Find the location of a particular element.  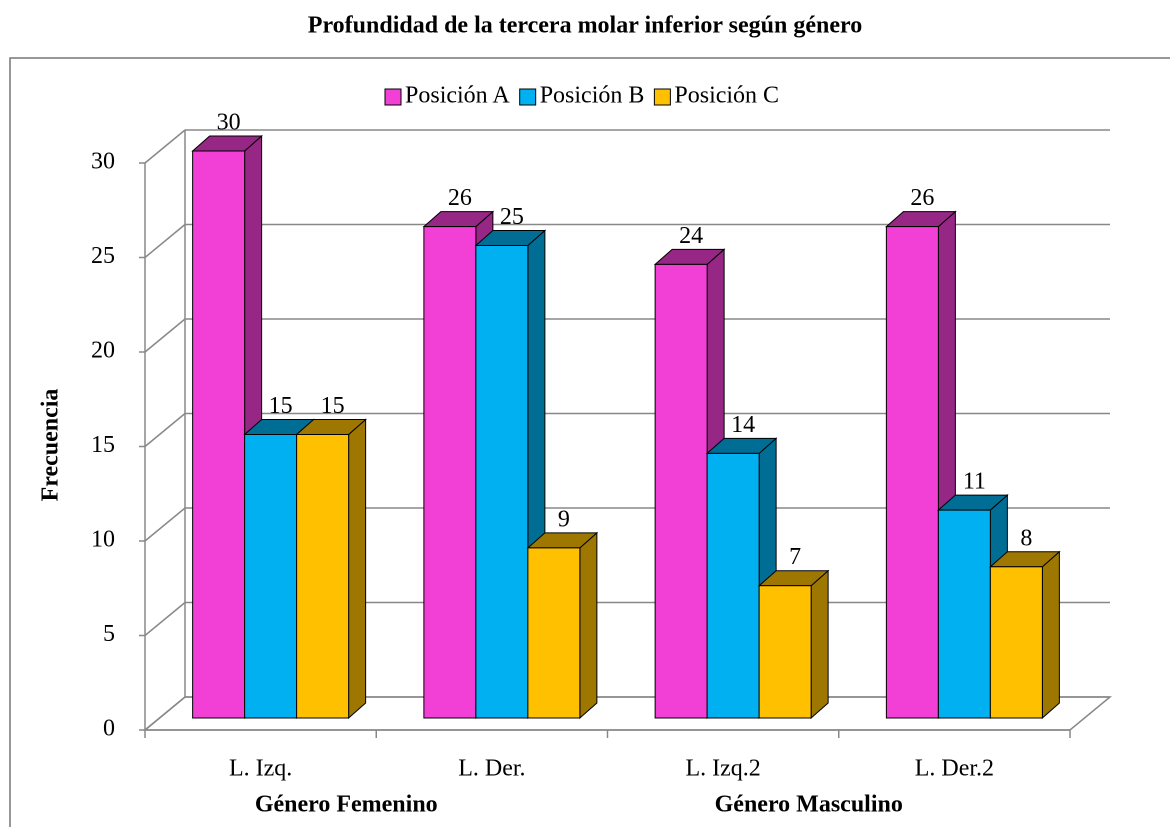

x-tick-label: L. Izq.2 is located at coordinates (722, 769).